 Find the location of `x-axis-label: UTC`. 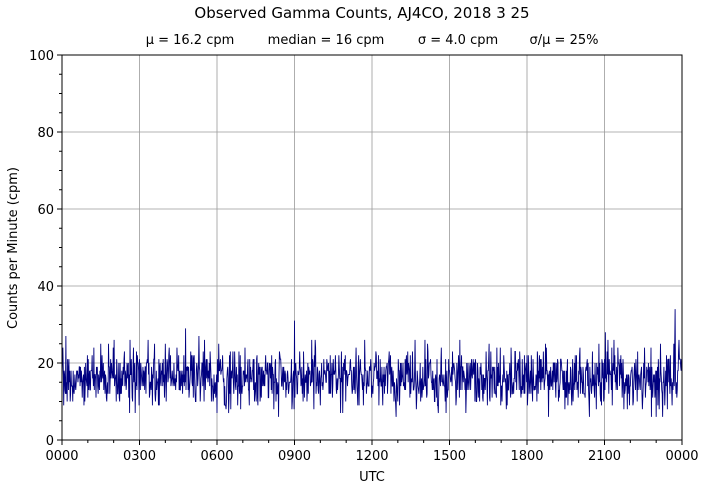

x-axis-label: UTC is located at coordinates (372, 477).